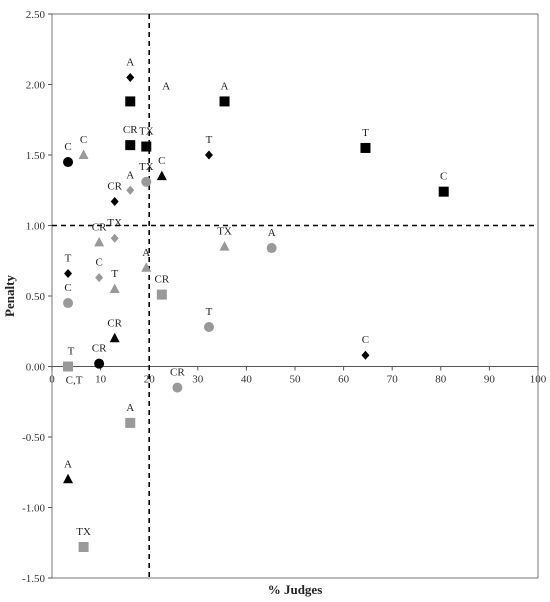  Describe the element at coordinates (296, 380) in the screenshot. I see `x-tick-label: 50` at that location.